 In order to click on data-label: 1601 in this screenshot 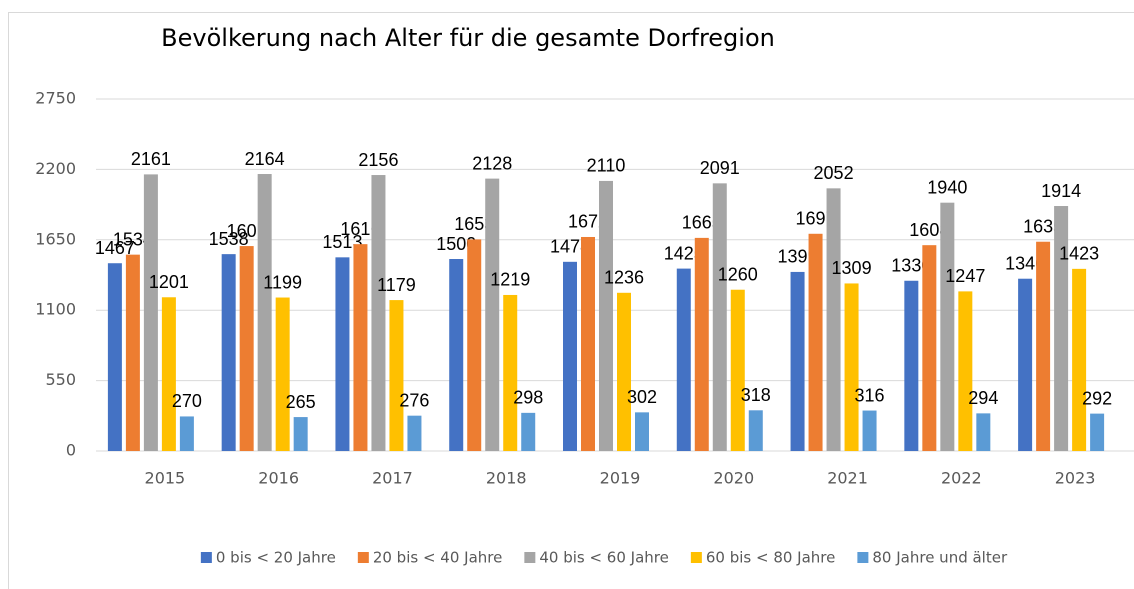, I will do `click(247, 231)`.